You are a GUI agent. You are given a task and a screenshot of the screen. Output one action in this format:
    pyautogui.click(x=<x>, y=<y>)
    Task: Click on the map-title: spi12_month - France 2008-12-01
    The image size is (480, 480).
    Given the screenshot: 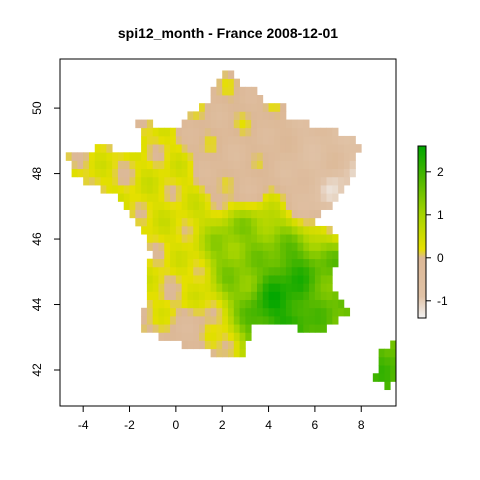 What is the action you would take?
    pyautogui.click(x=228, y=33)
    